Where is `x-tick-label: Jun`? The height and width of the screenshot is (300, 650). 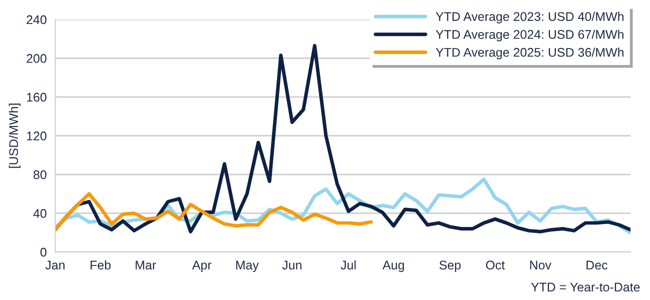 x-tick-label: Jun is located at coordinates (292, 265).